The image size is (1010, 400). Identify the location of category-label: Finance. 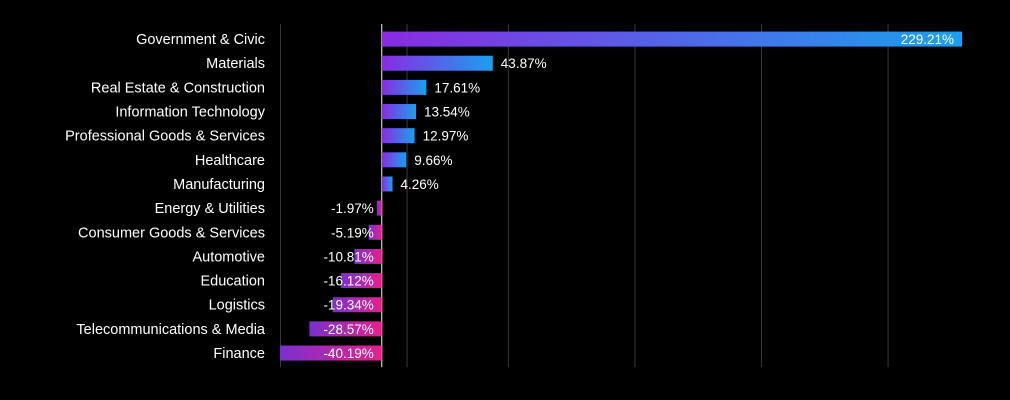
(239, 354).